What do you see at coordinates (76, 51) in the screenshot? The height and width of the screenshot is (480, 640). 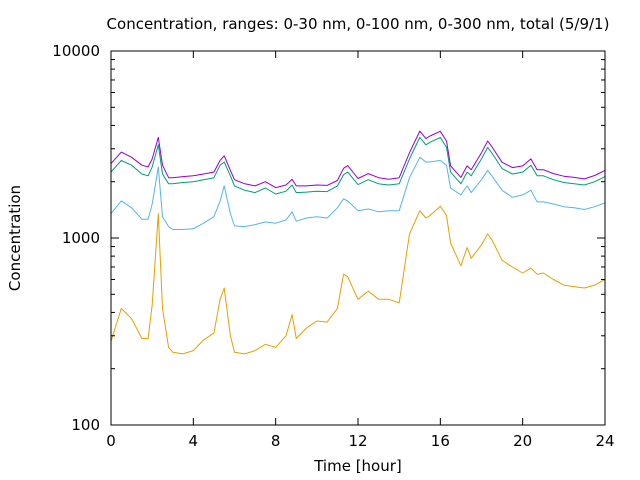 I see `y-tick-label: 10000` at bounding box center [76, 51].